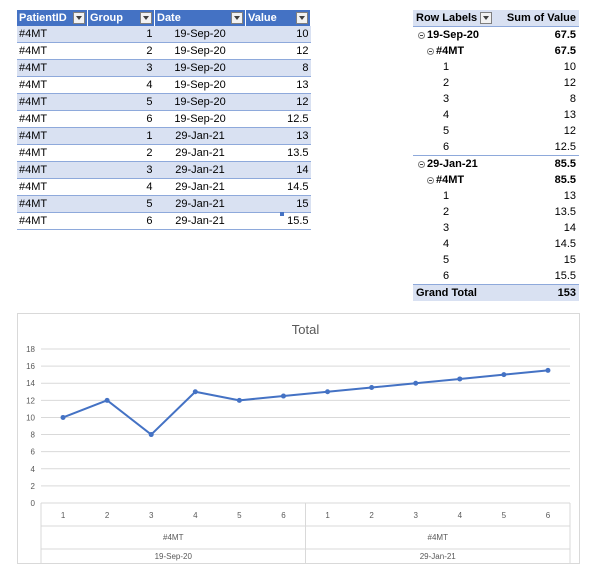 The height and width of the screenshot is (570, 590). I want to click on pivot-patient-label: #4MT, so click(450, 51).